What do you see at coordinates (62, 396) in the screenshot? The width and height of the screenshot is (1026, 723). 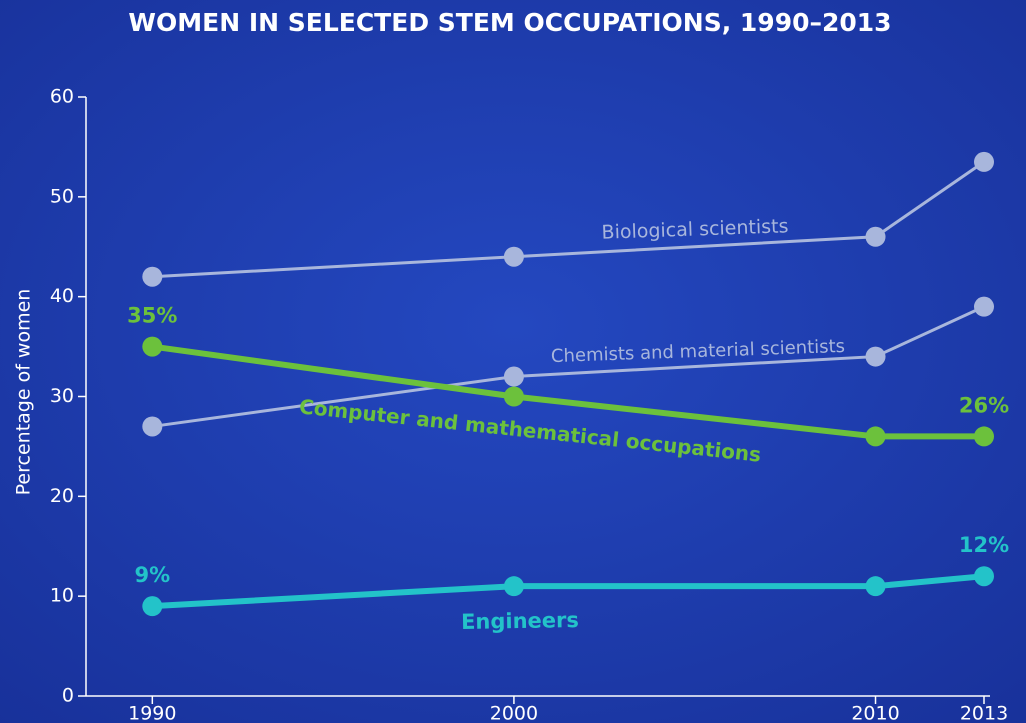 I see `y-tick-label: 30` at bounding box center [62, 396].